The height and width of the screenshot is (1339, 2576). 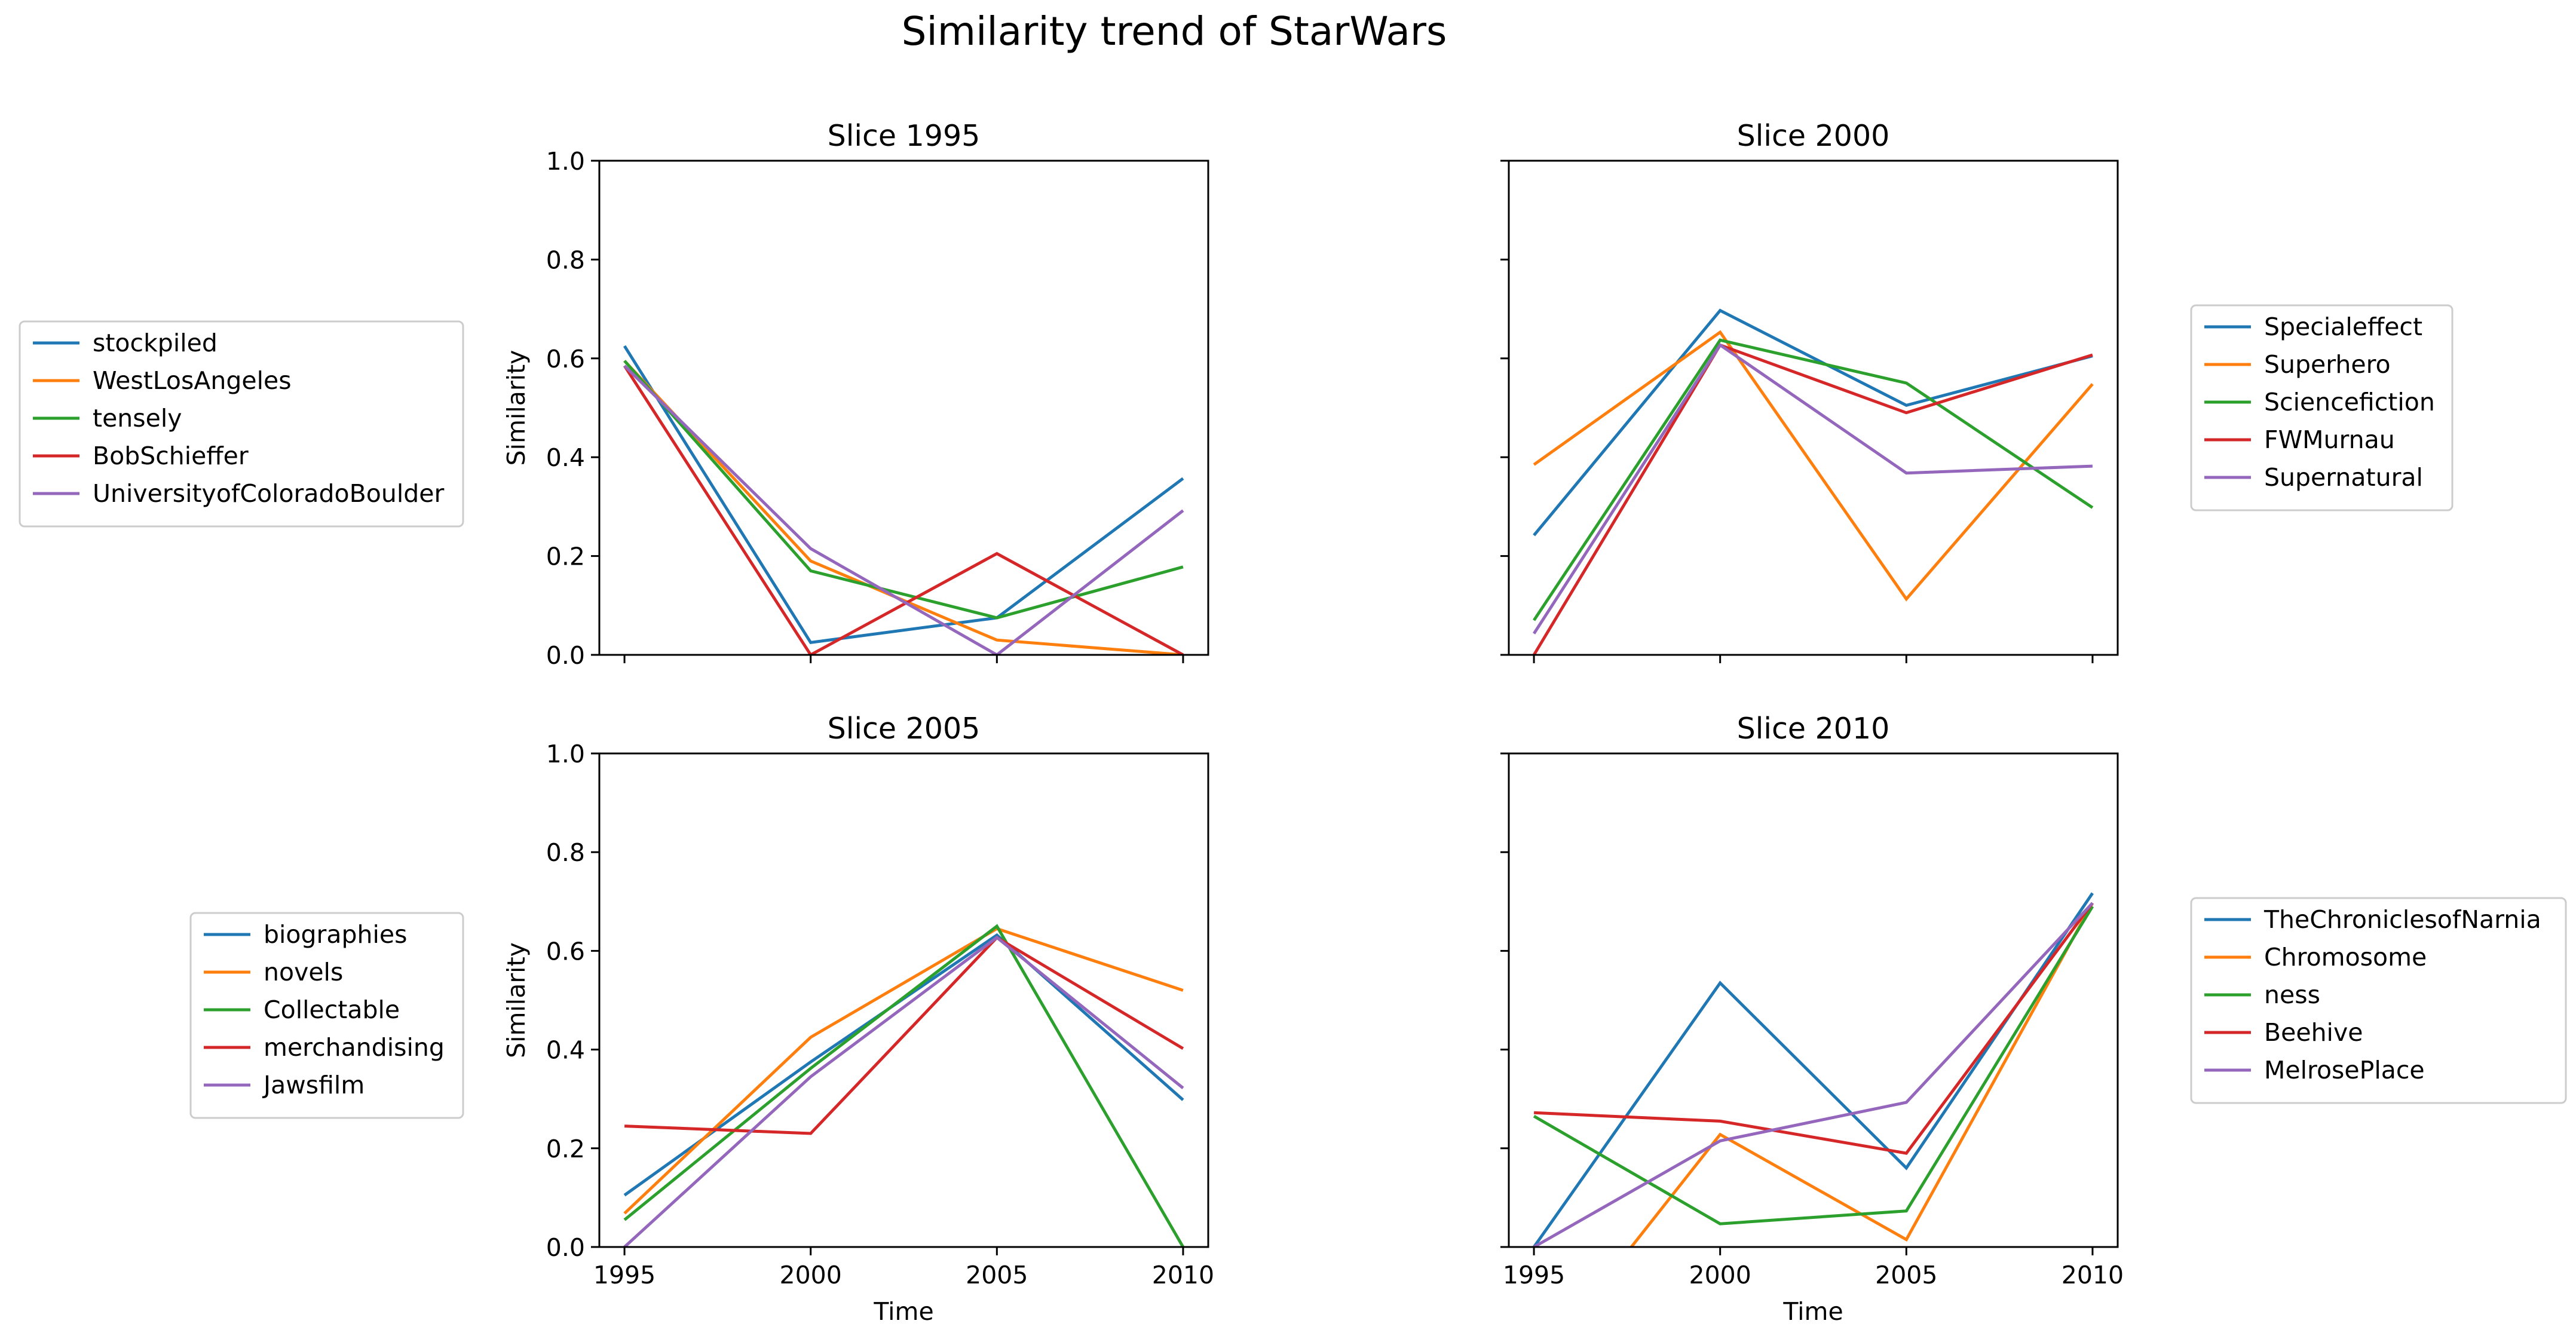 I want to click on subplot-title: Slice 1995, so click(x=905, y=136).